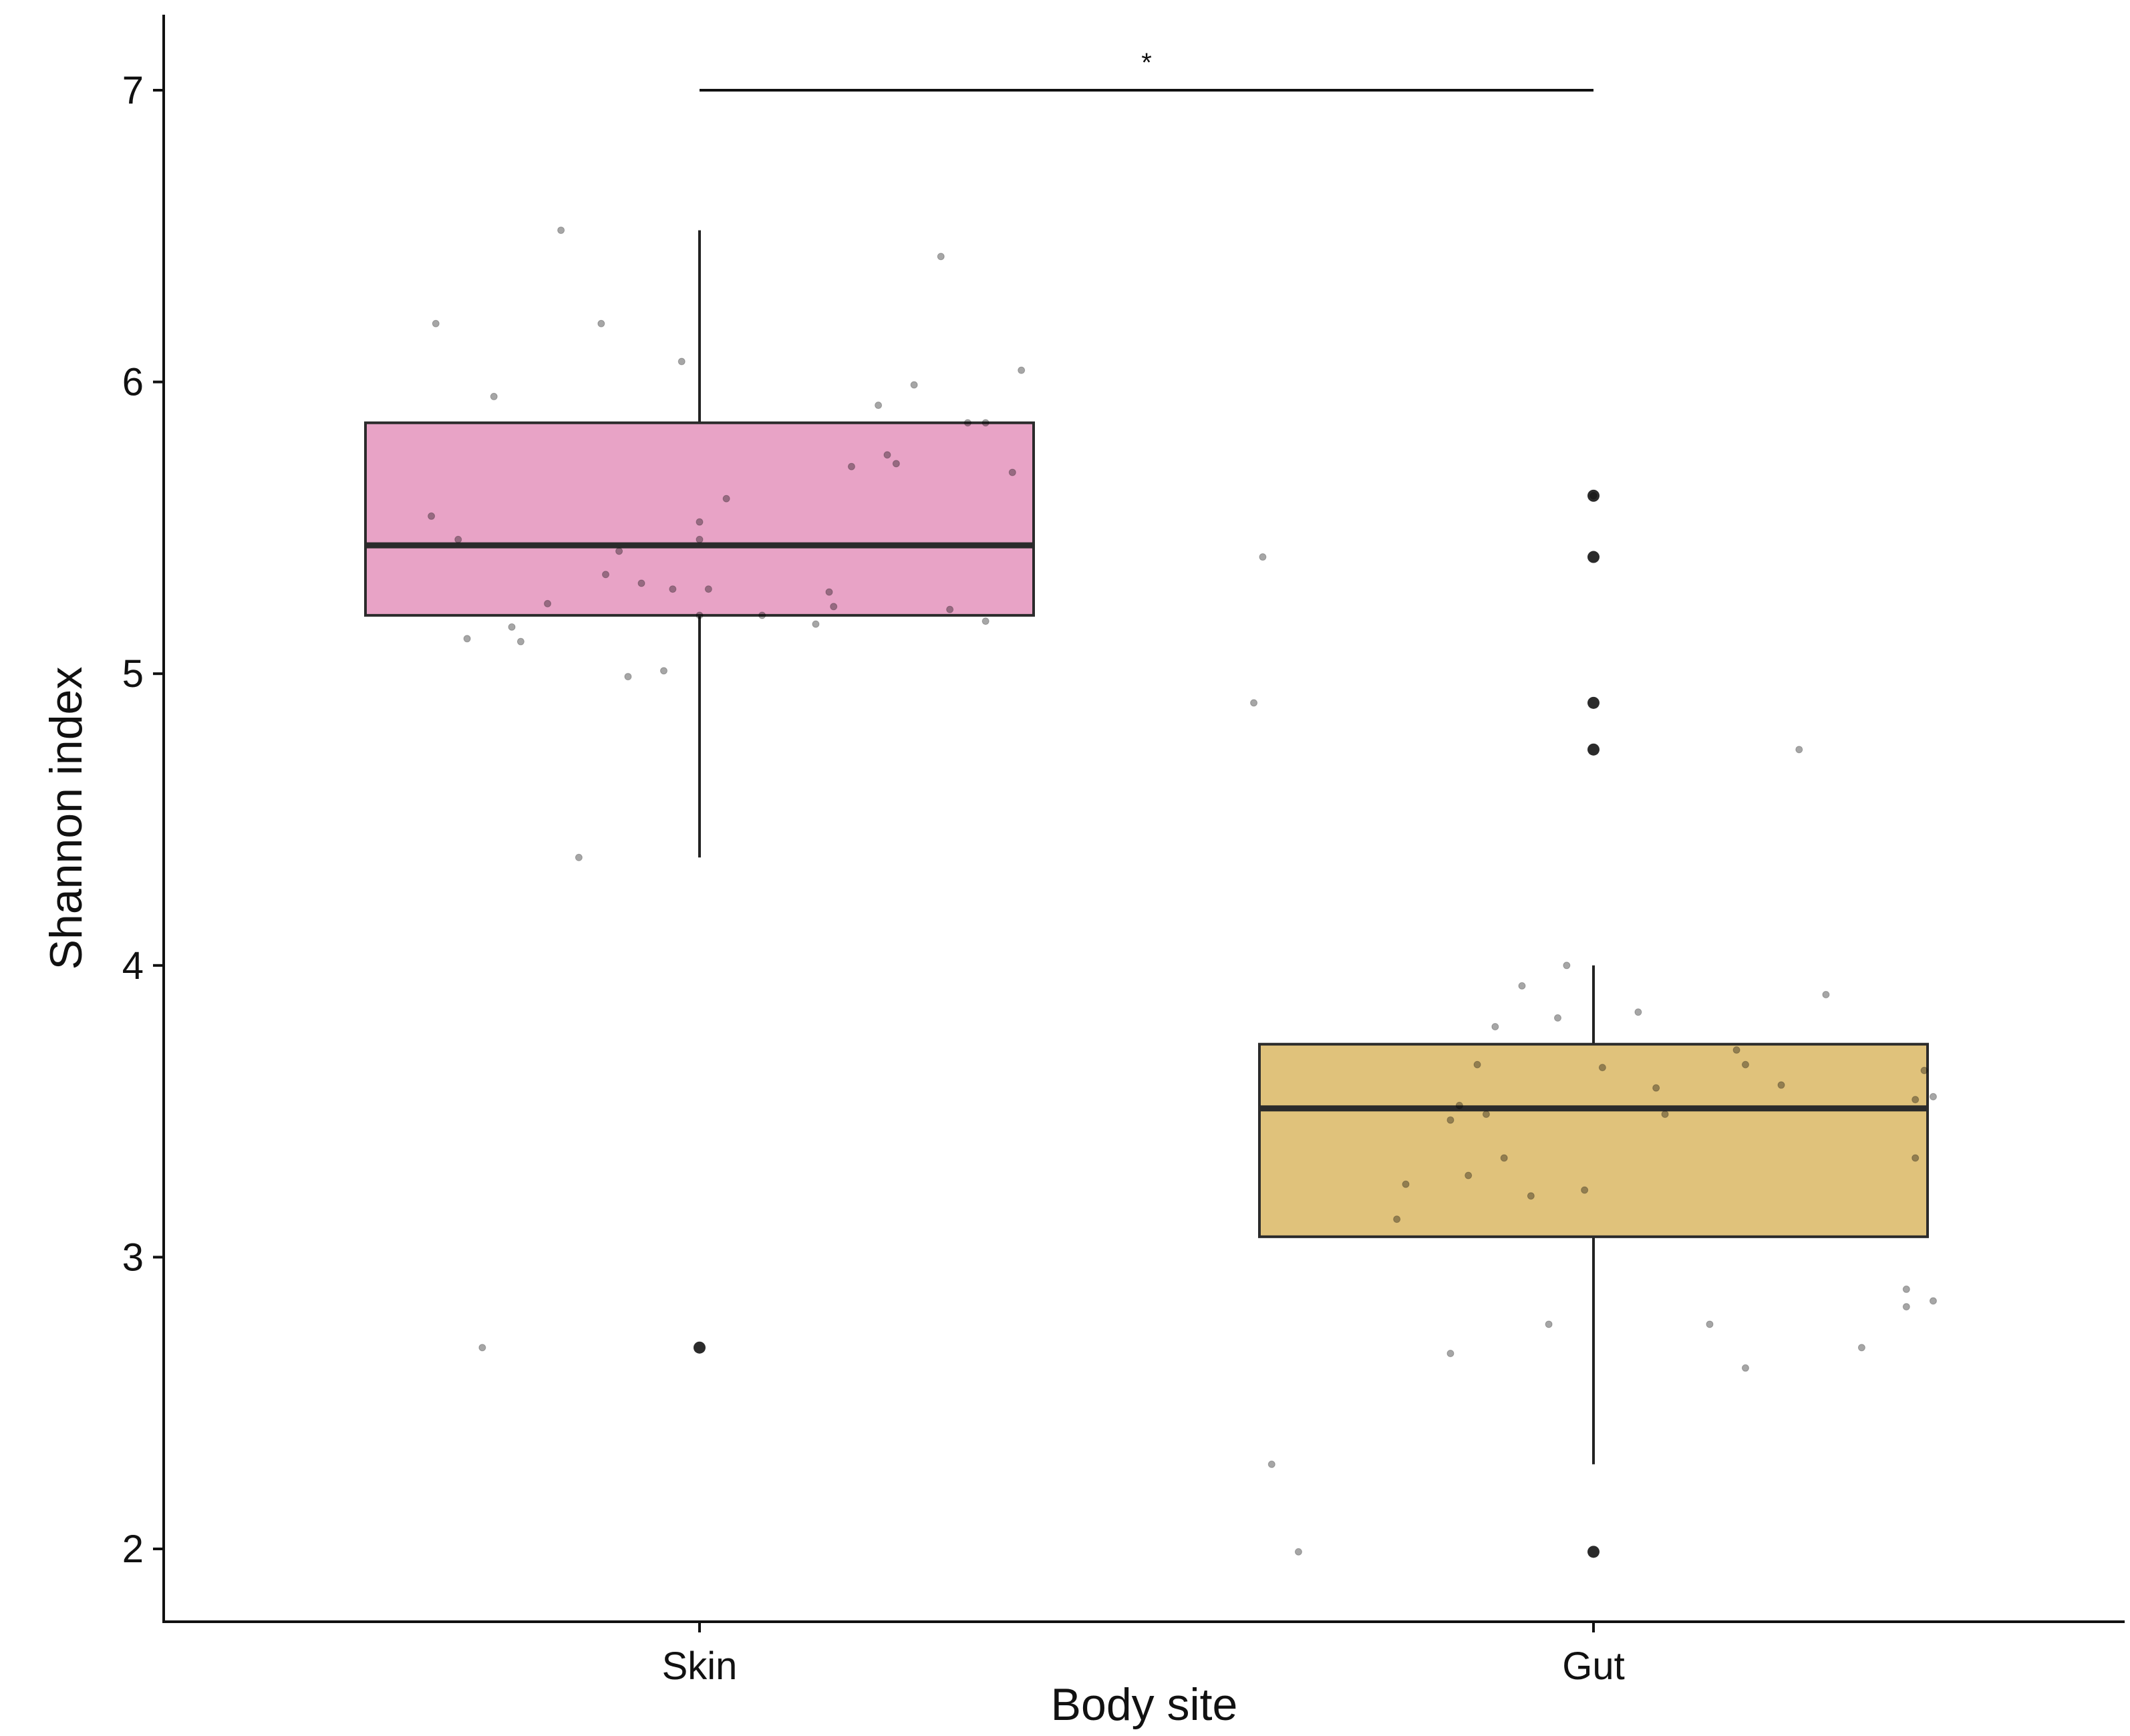  Describe the element at coordinates (1143, 1655) in the screenshot. I see `x-axis-ticks: Skin Gut` at that location.